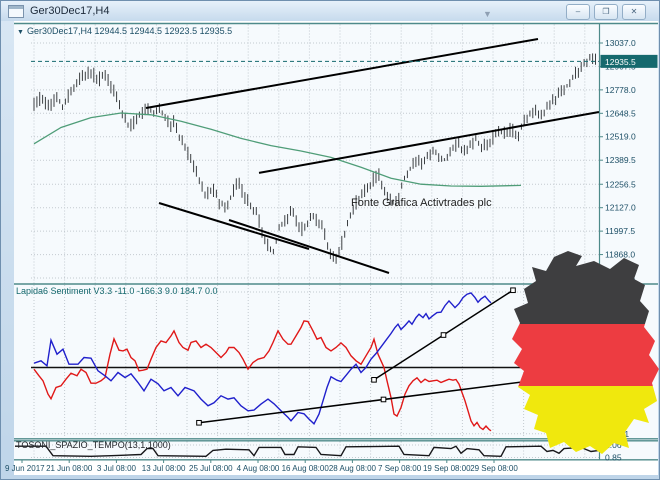 This screenshot has height=480, width=660. What do you see at coordinates (578, 12) in the screenshot?
I see `minimize-button: –` at bounding box center [578, 12].